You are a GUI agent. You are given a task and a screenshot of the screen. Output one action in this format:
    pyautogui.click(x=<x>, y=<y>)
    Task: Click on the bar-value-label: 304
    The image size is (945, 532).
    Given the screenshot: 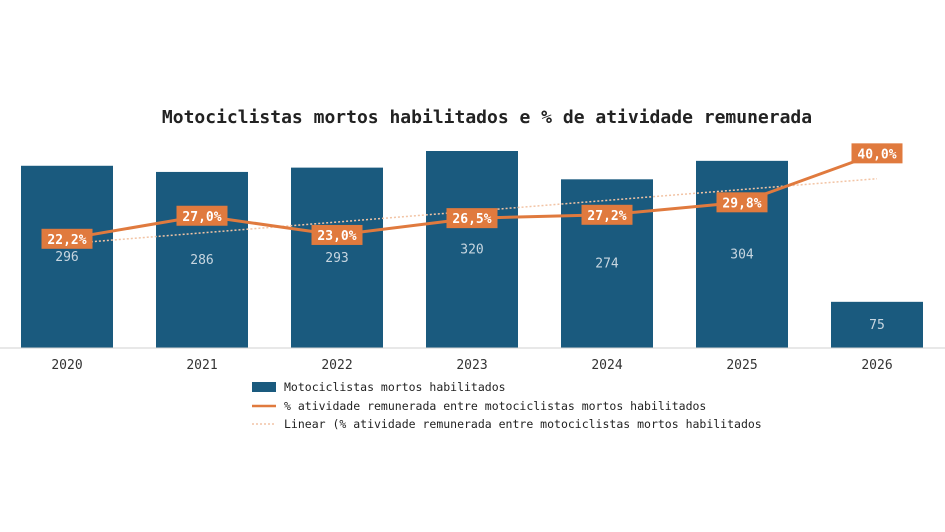 What is the action you would take?
    pyautogui.click(x=742, y=254)
    